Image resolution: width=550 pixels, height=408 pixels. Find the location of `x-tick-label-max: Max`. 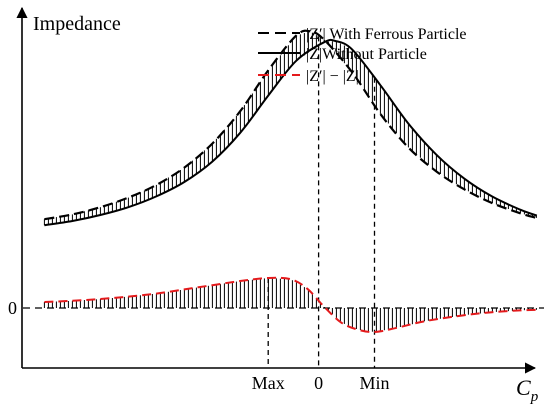

x-tick-label-max: Max is located at coordinates (268, 383).